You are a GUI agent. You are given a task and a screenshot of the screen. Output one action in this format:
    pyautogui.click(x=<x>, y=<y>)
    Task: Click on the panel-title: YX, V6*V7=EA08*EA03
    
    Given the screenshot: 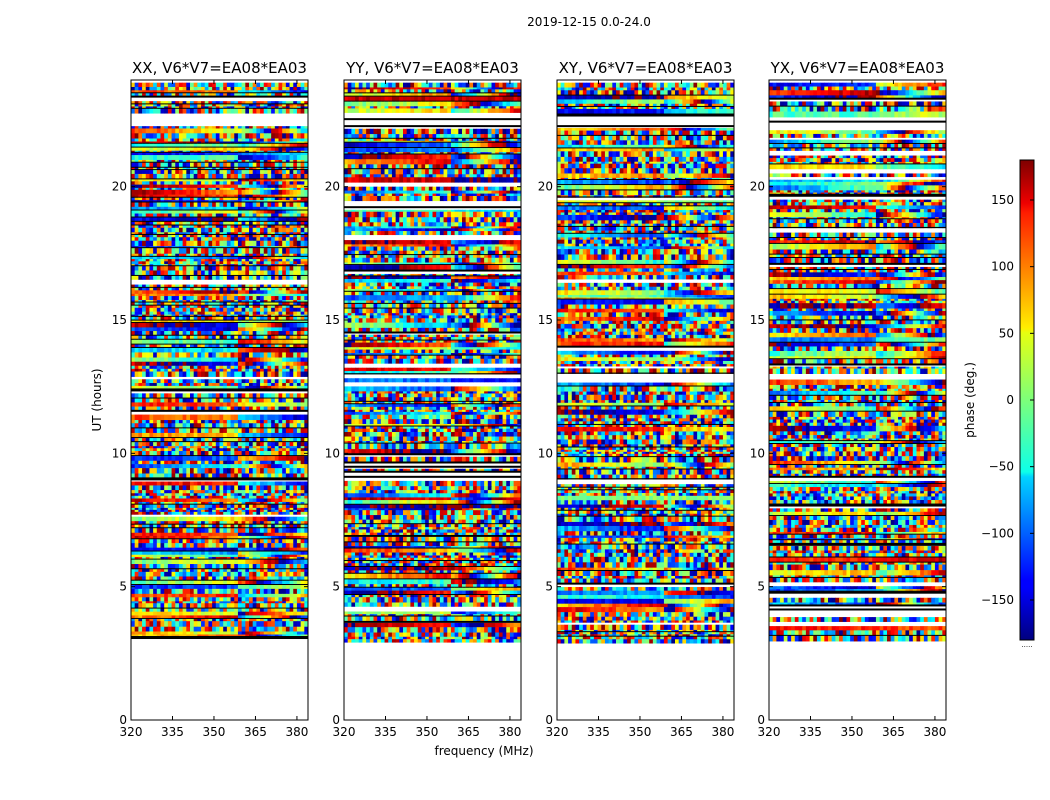 What is the action you would take?
    pyautogui.click(x=857, y=68)
    